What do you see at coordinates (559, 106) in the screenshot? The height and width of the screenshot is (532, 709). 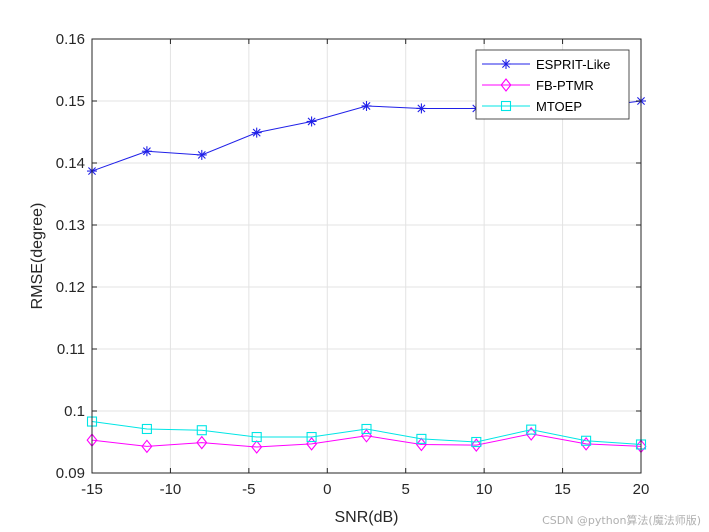 I see `legend-label: MTOEP` at bounding box center [559, 106].